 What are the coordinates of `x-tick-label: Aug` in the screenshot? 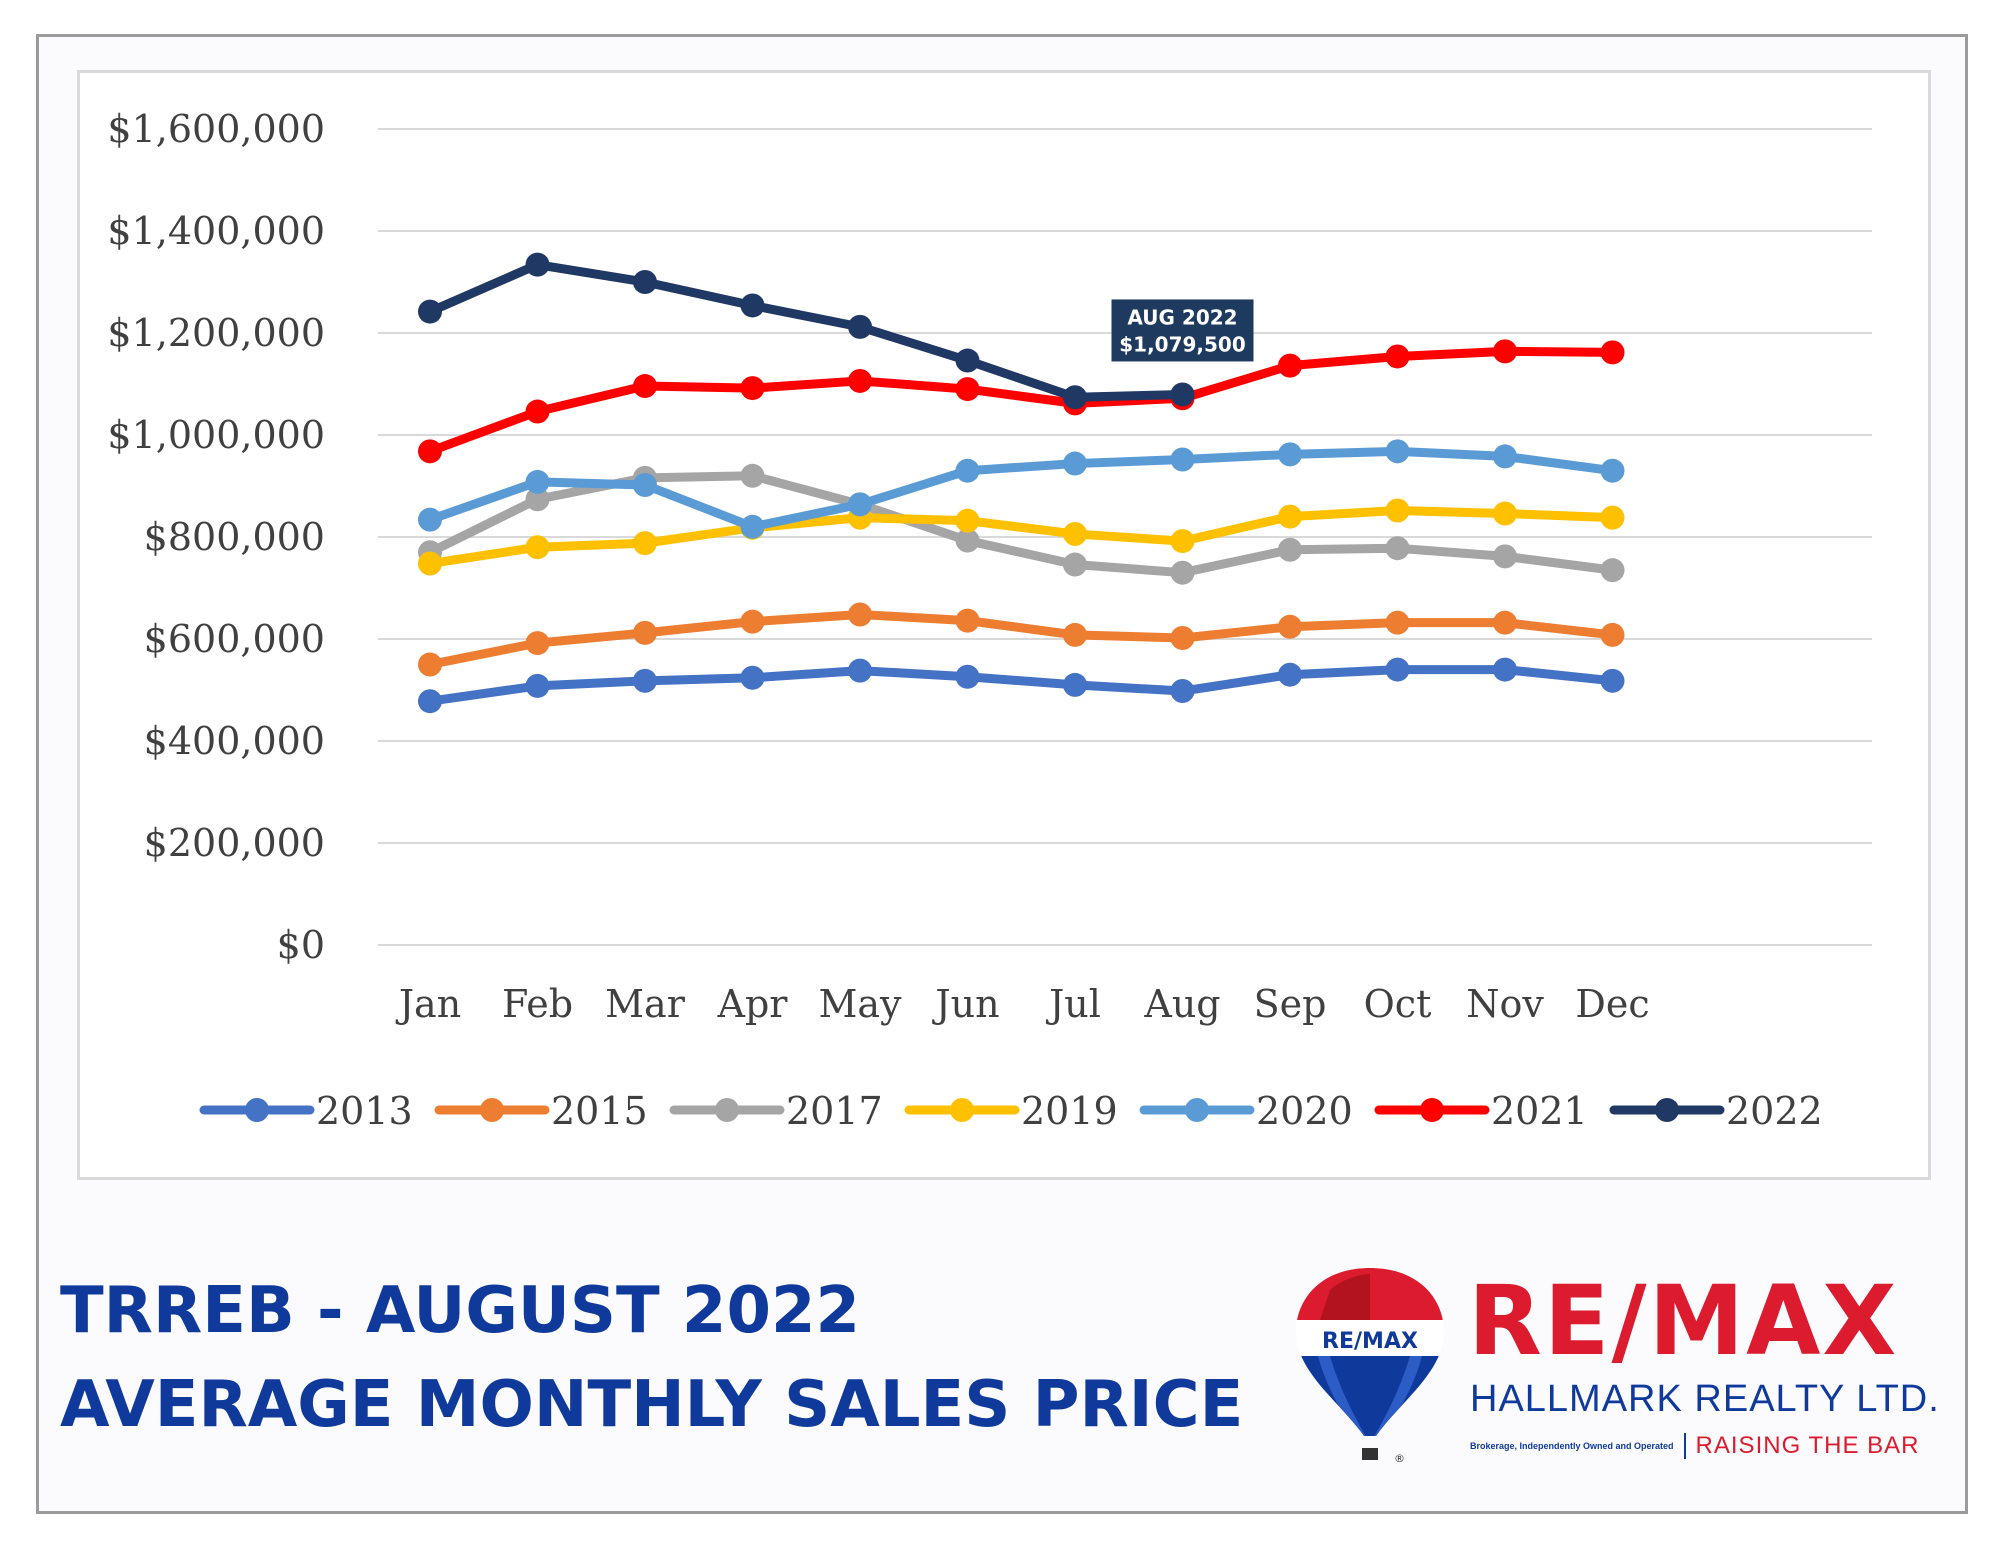 It's located at (1181, 1004).